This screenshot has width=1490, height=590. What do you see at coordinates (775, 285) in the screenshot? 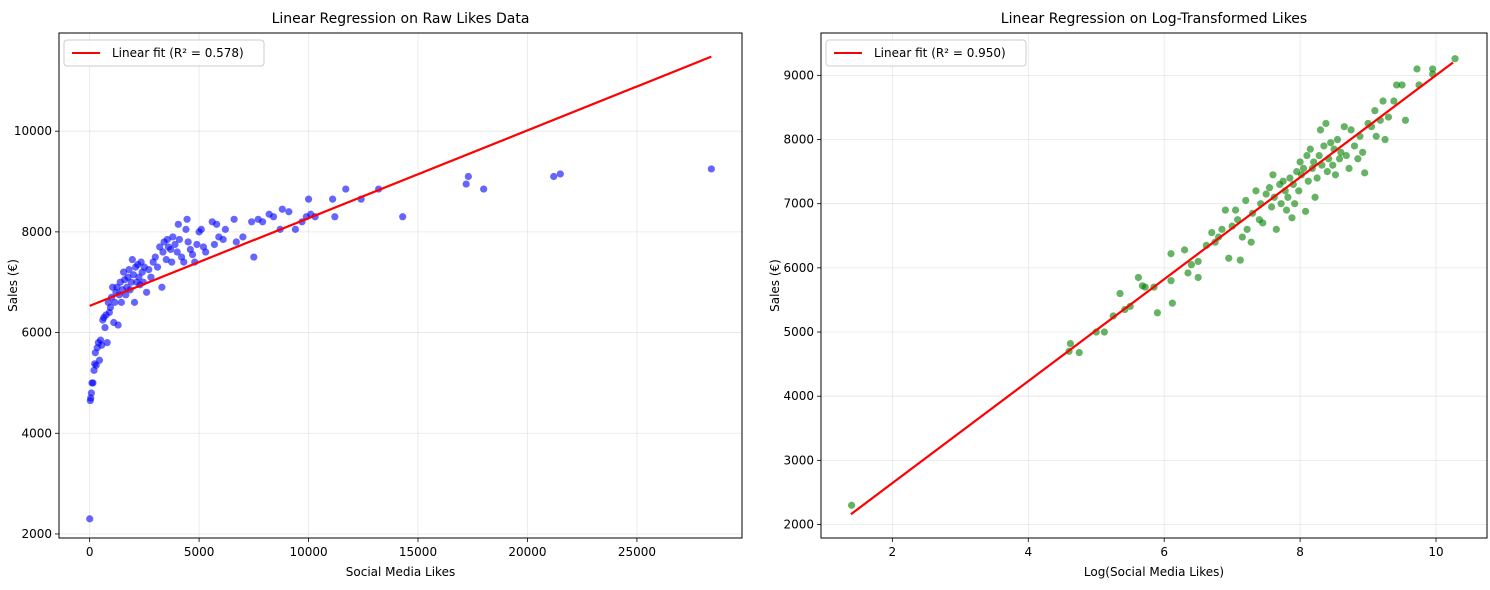
I see `log-y-axis-label: Sales (€)` at bounding box center [775, 285].